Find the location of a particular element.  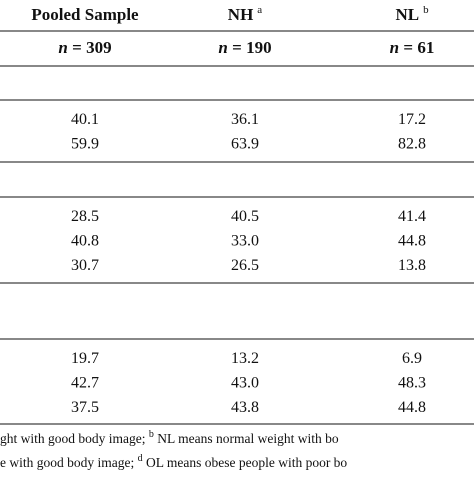

column-header: NL b is located at coordinates (412, 14).